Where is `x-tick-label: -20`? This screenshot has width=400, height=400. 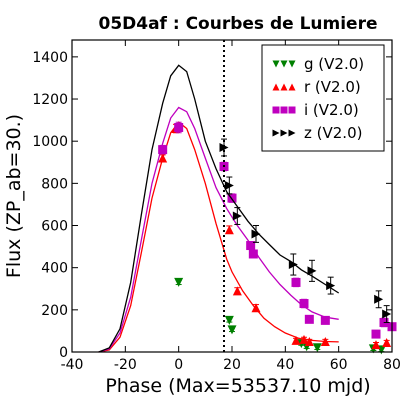 x-tick-label: -20 is located at coordinates (125, 365).